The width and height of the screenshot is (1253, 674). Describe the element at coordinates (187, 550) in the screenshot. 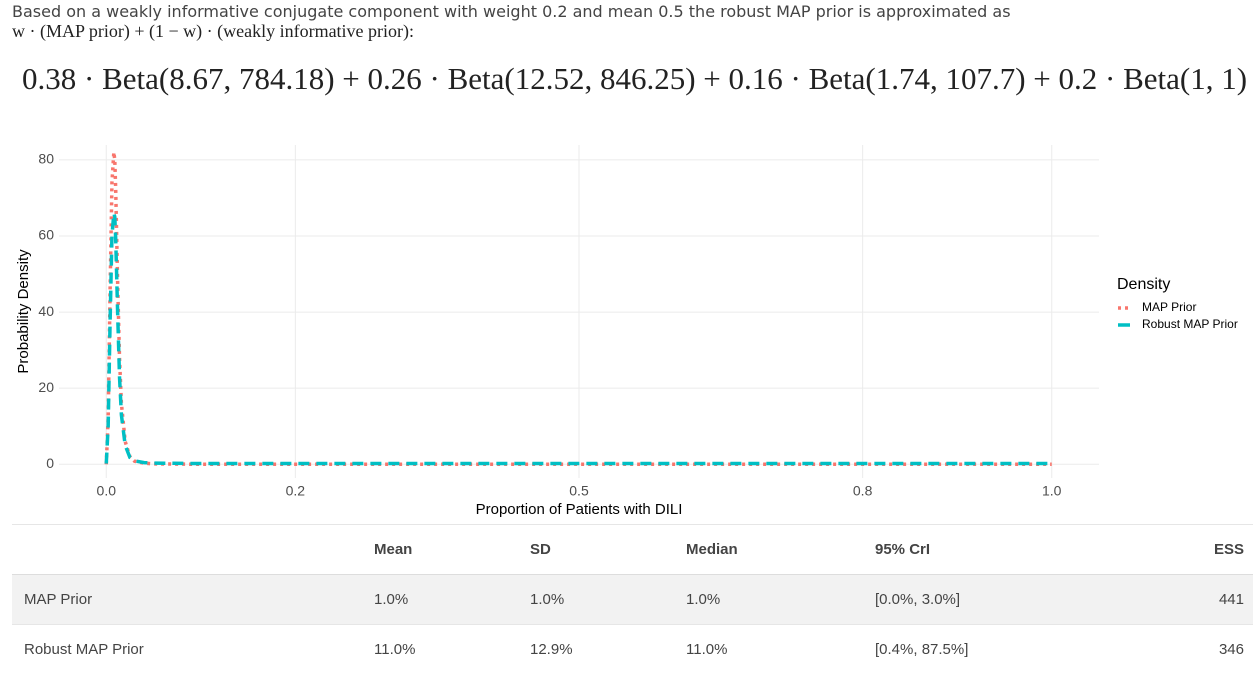

I see `header-cell` at that location.